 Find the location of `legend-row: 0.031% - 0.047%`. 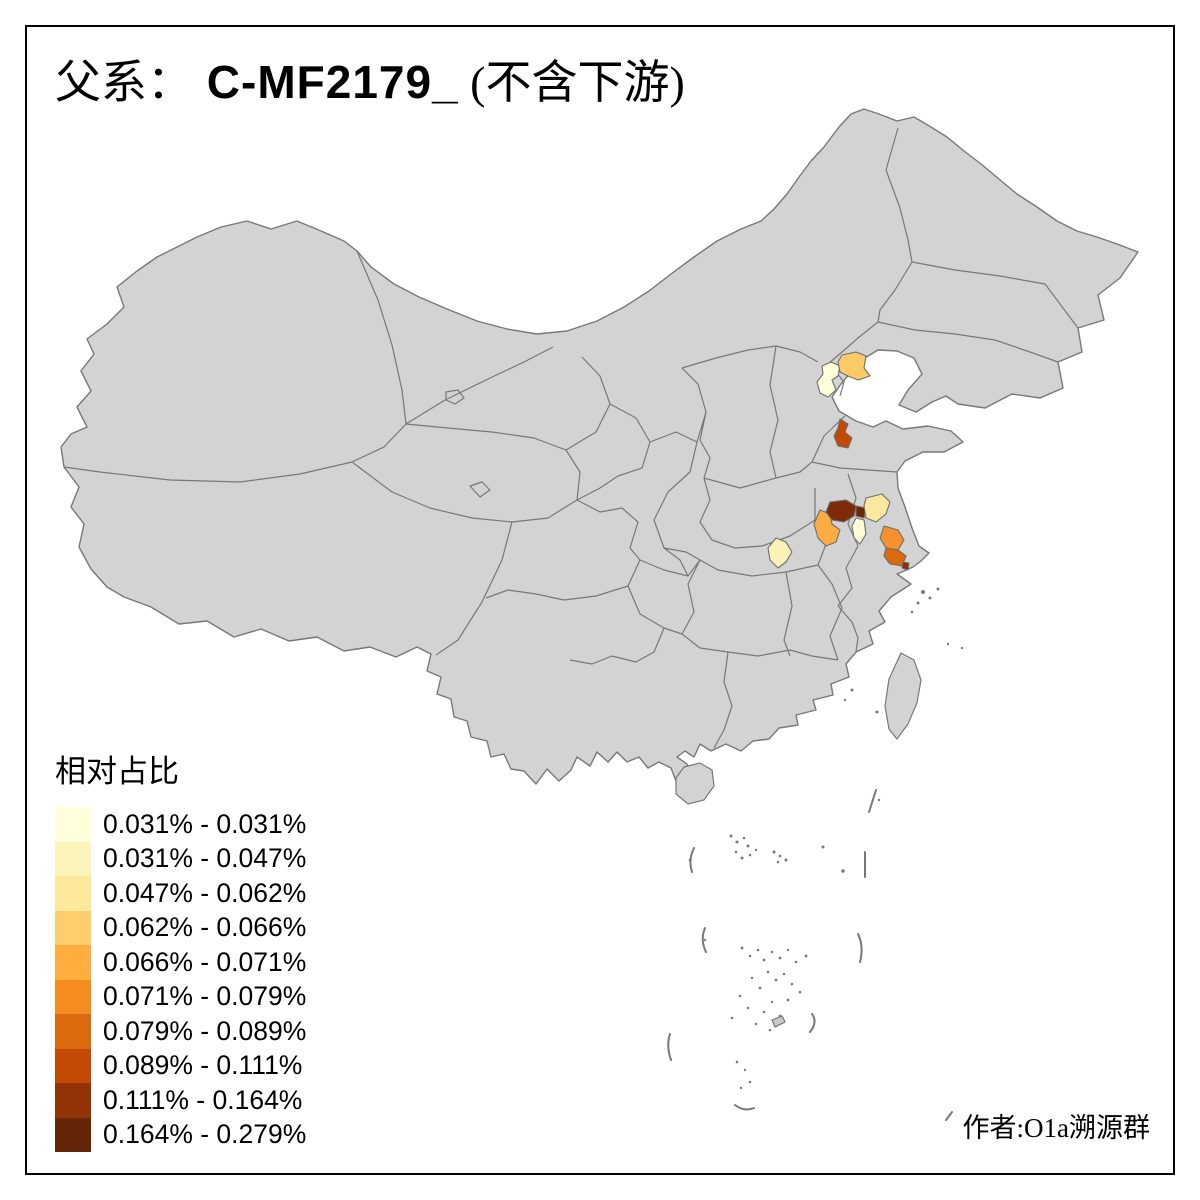

legend-row: 0.031% - 0.047% is located at coordinates (181, 858).